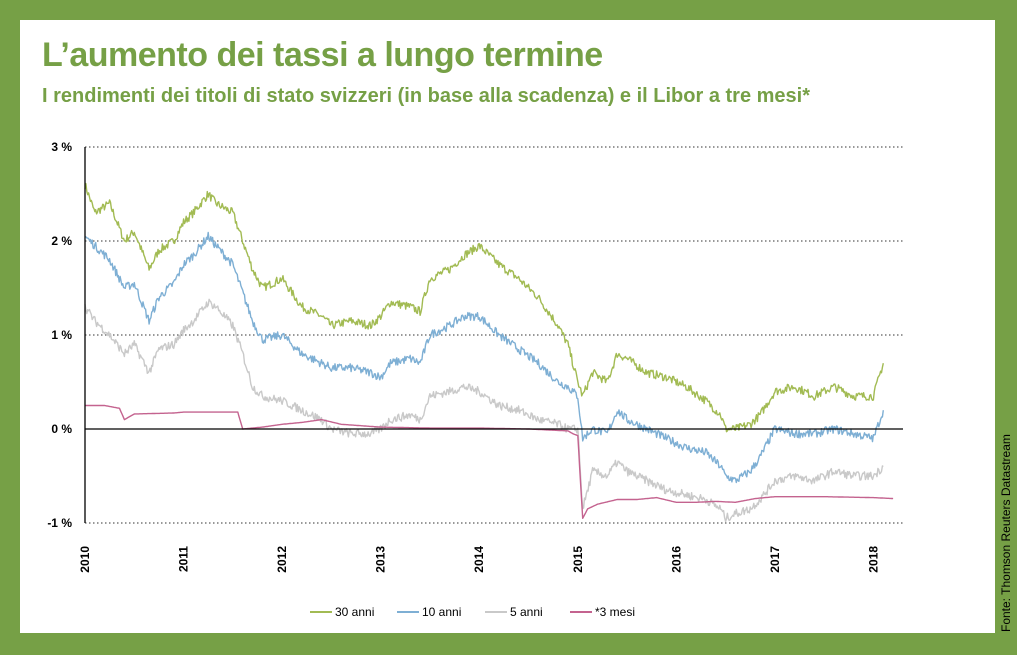 The height and width of the screenshot is (655, 1017). Describe the element at coordinates (615, 612) in the screenshot. I see `legend-label: *3 mesi` at that location.